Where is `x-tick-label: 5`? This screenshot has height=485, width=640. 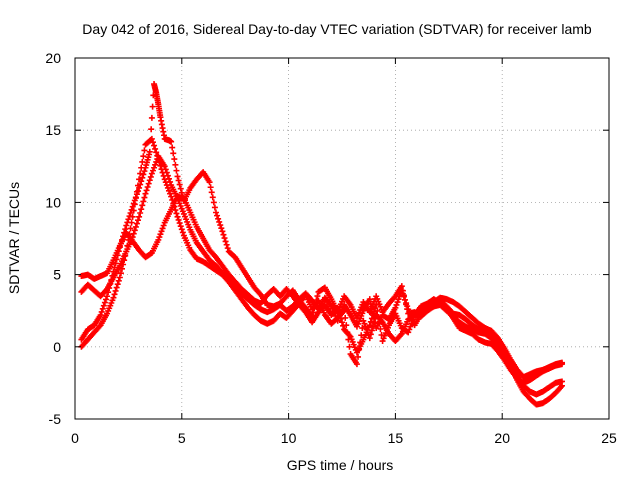 x-tick-label: 5 is located at coordinates (182, 438).